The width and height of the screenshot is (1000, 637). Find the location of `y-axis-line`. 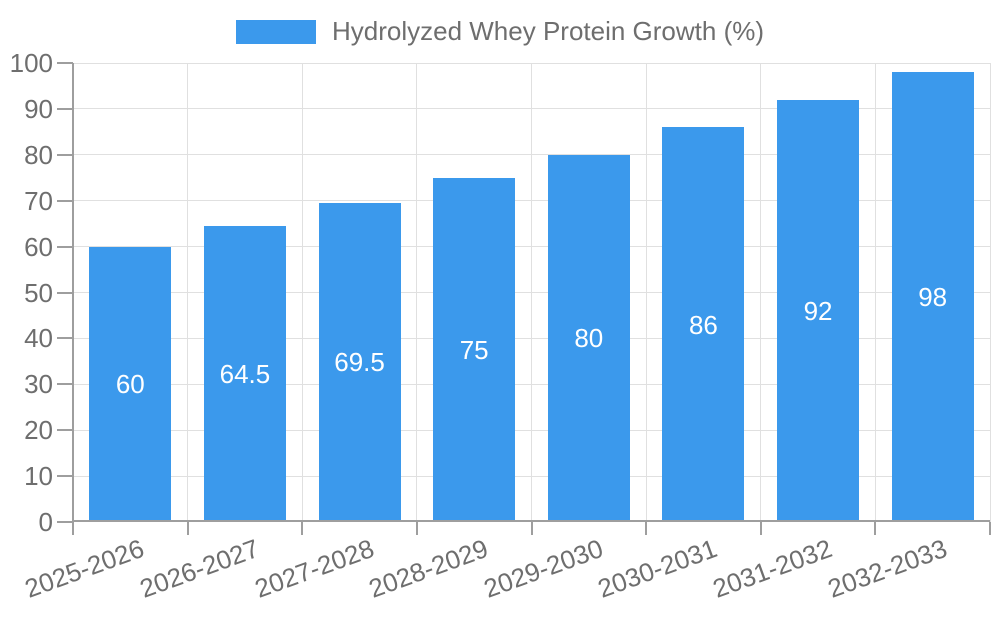

y-axis-line is located at coordinates (73, 292).